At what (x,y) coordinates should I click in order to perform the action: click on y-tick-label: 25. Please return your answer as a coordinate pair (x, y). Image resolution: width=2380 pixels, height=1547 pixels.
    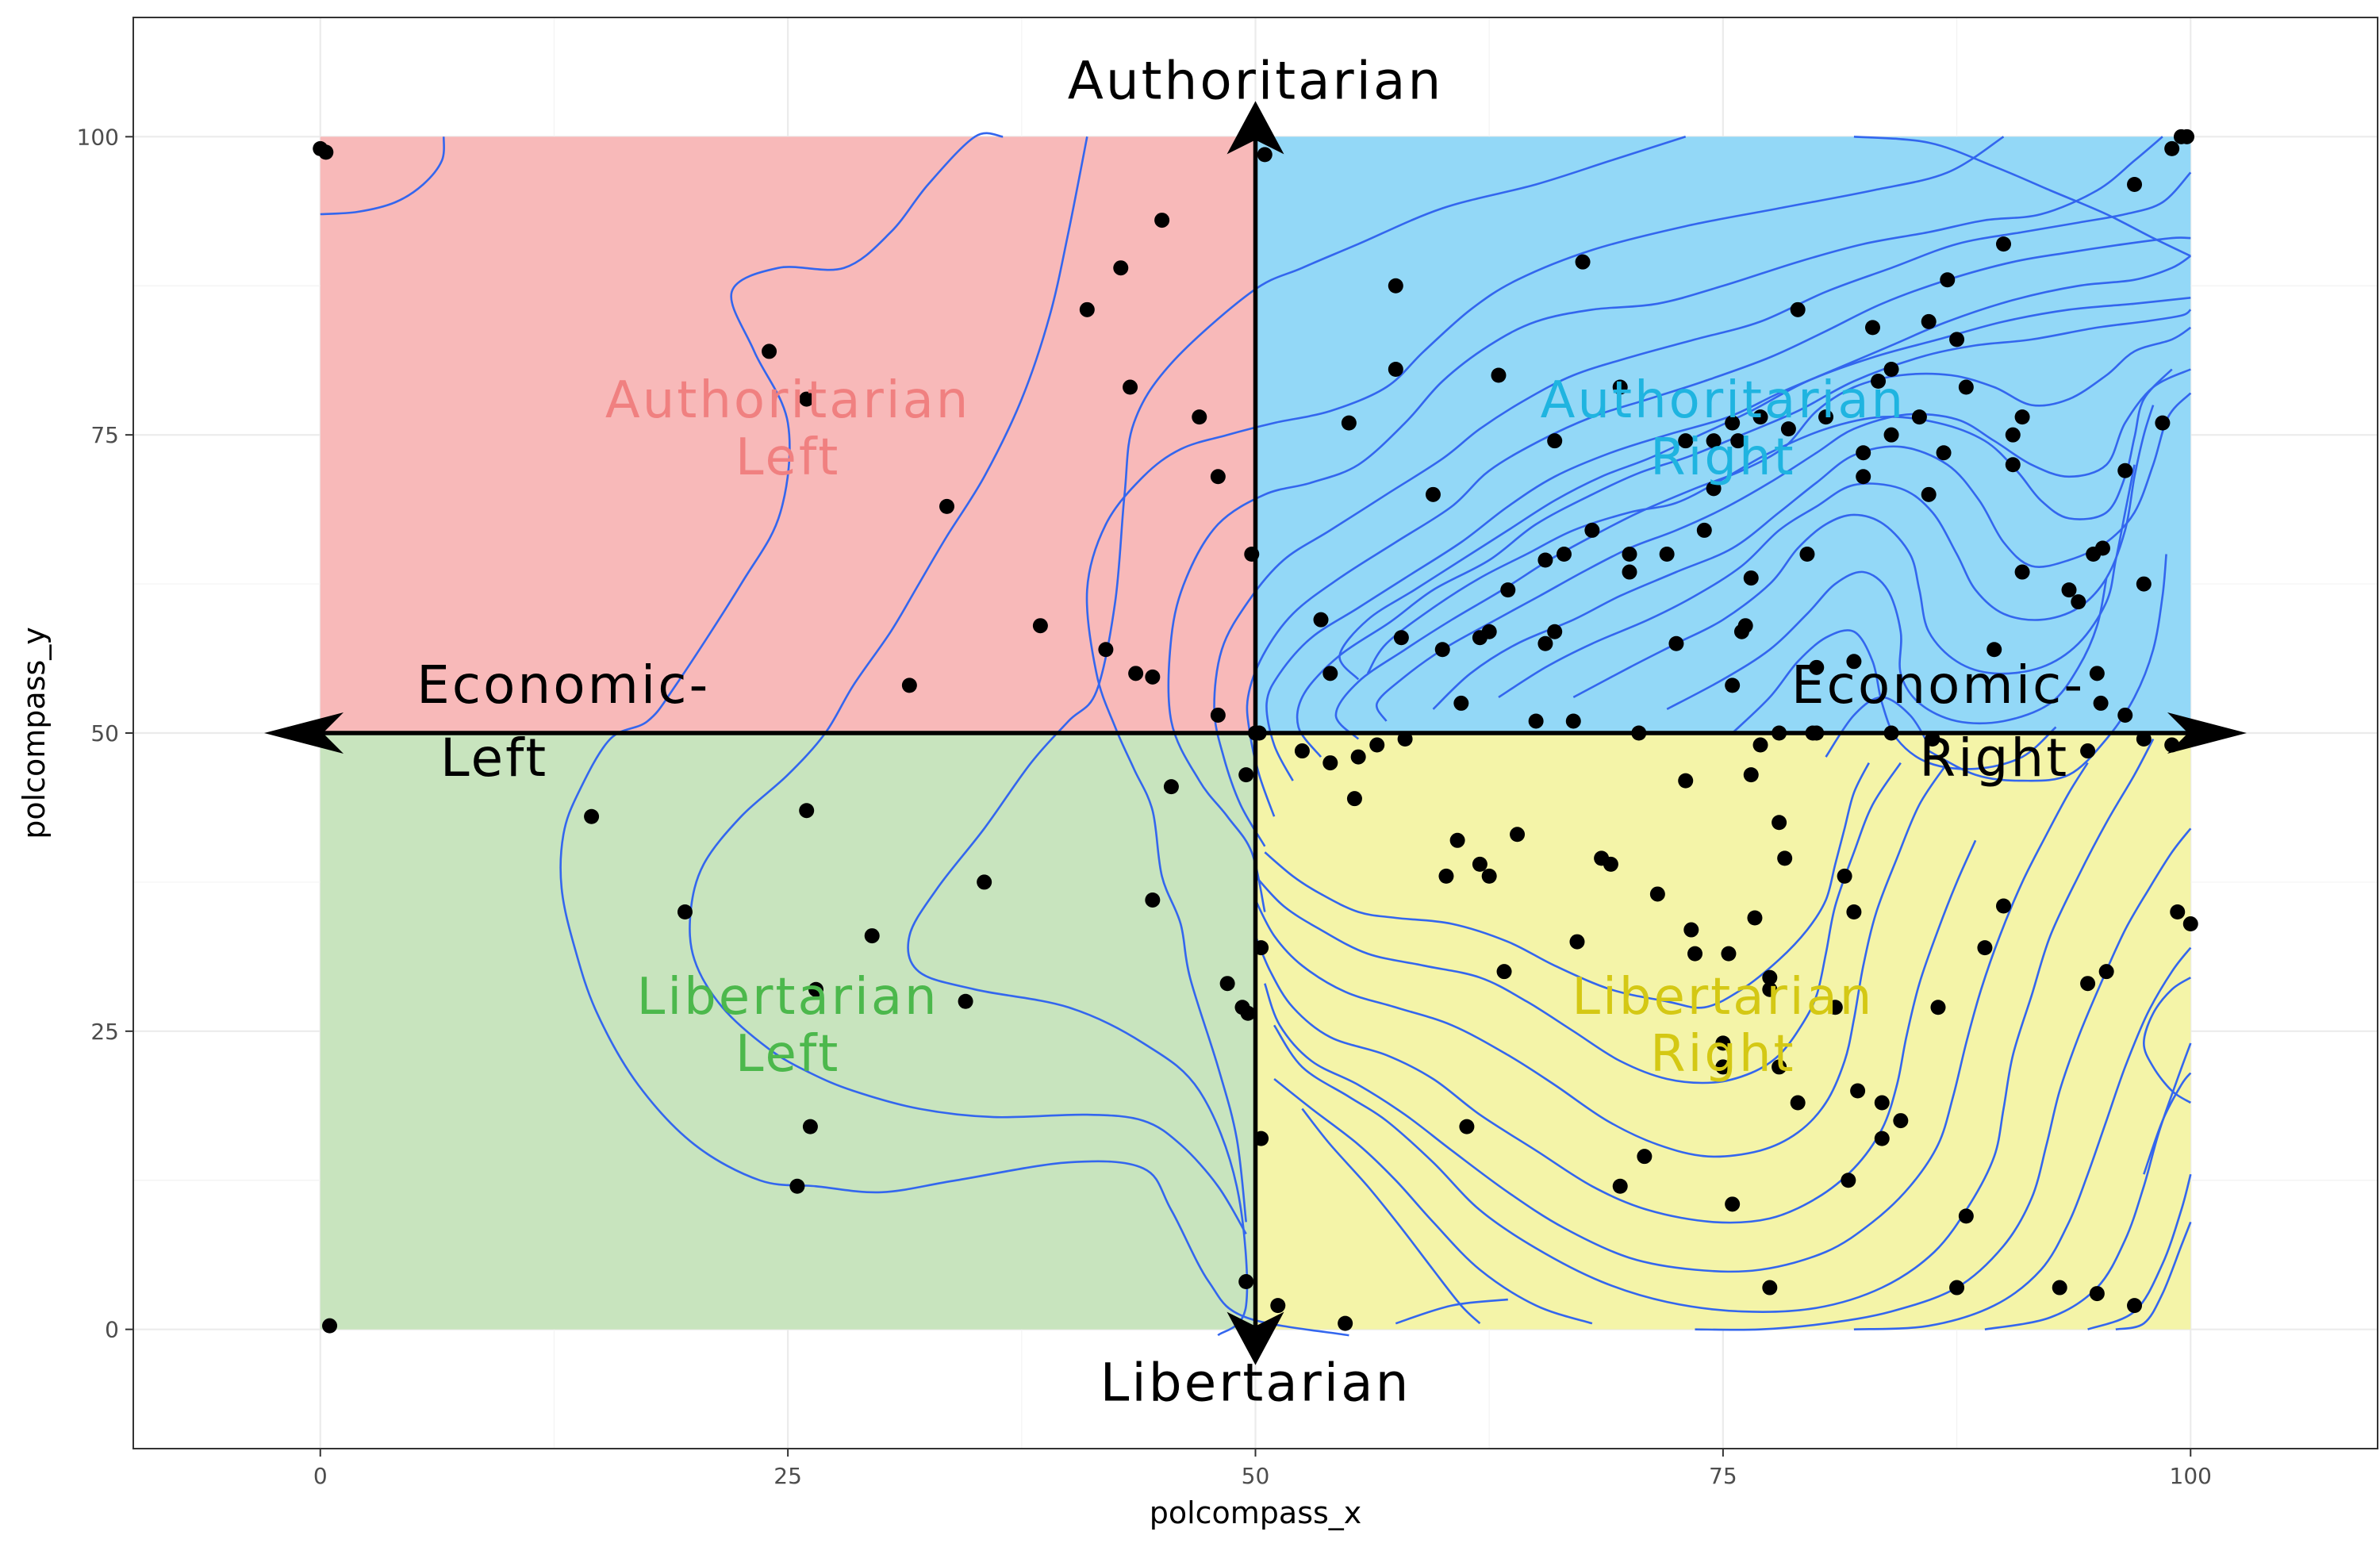
    Looking at the image, I should click on (104, 1032).